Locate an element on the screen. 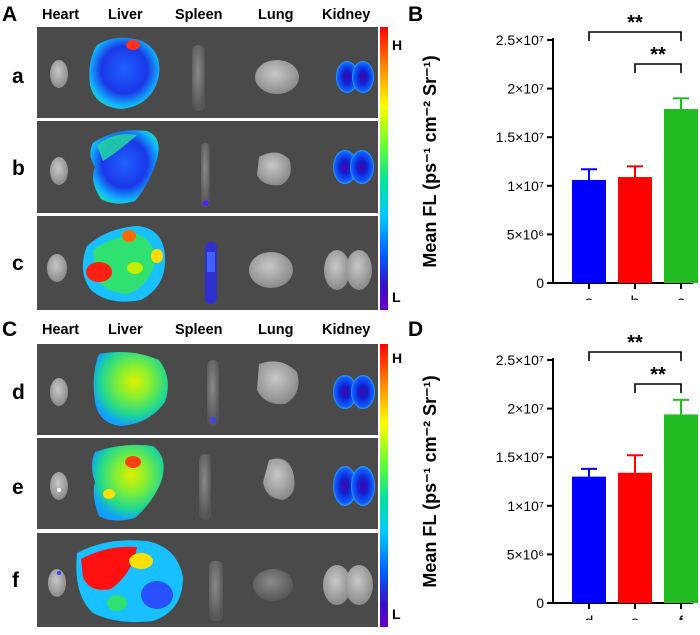 The height and width of the screenshot is (635, 700). row-label-a: a is located at coordinates (18, 76).